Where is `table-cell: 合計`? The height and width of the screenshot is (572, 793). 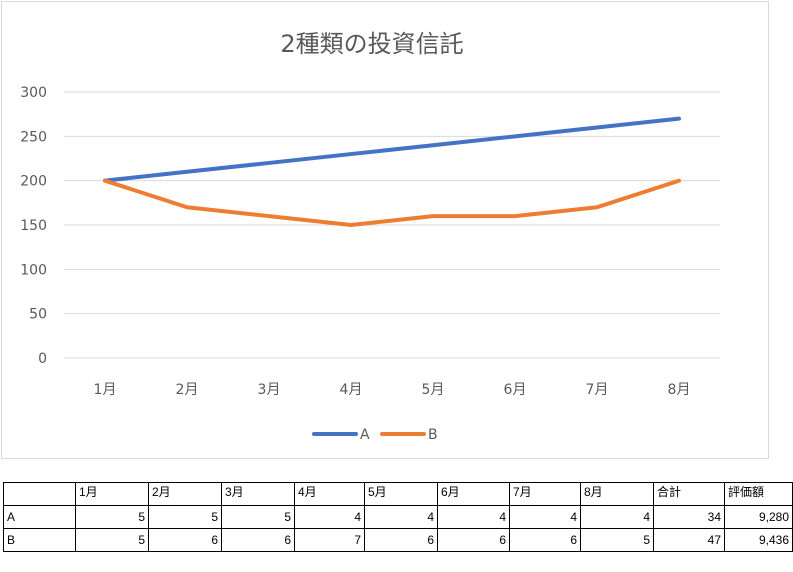 table-cell: 合計 is located at coordinates (689, 494).